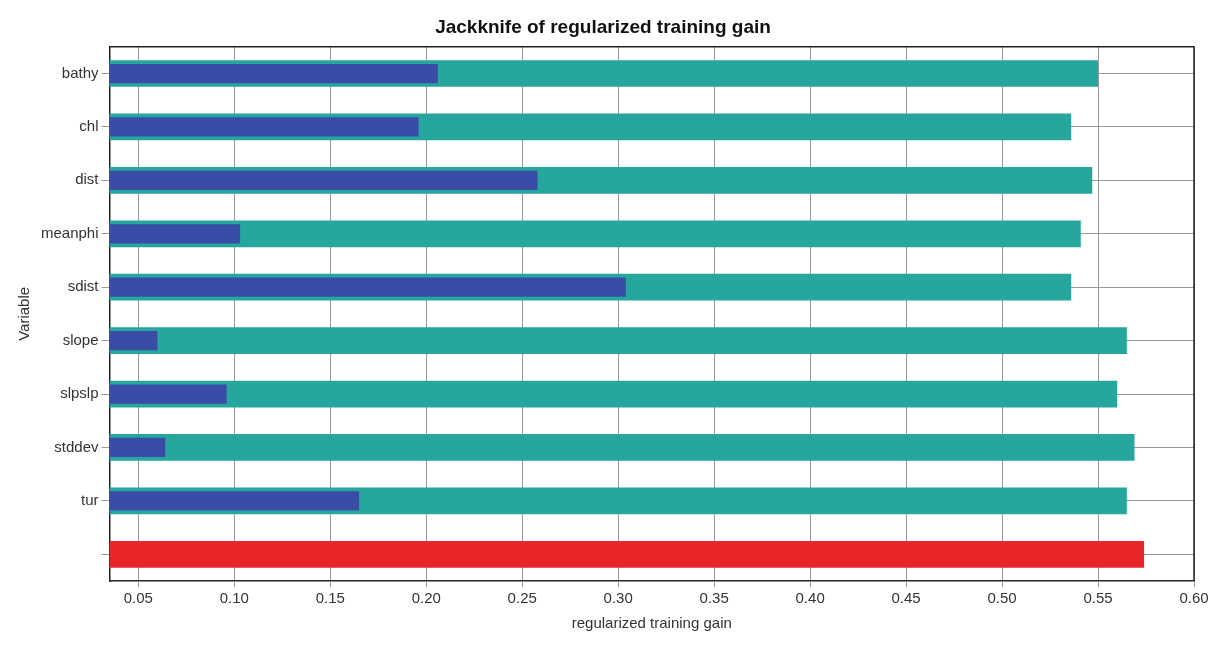 This screenshot has width=1226, height=645. What do you see at coordinates (234, 598) in the screenshot?
I see `x-tick-label: 0.10` at bounding box center [234, 598].